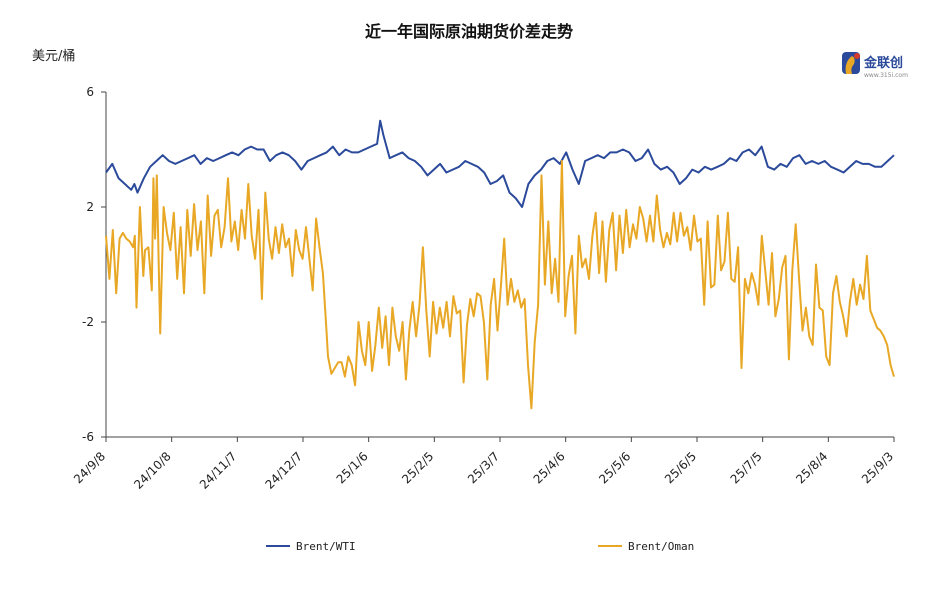 The height and width of the screenshot is (602, 938). Describe the element at coordinates (614, 467) in the screenshot. I see `x-tick-label: 25/5/6` at that location.